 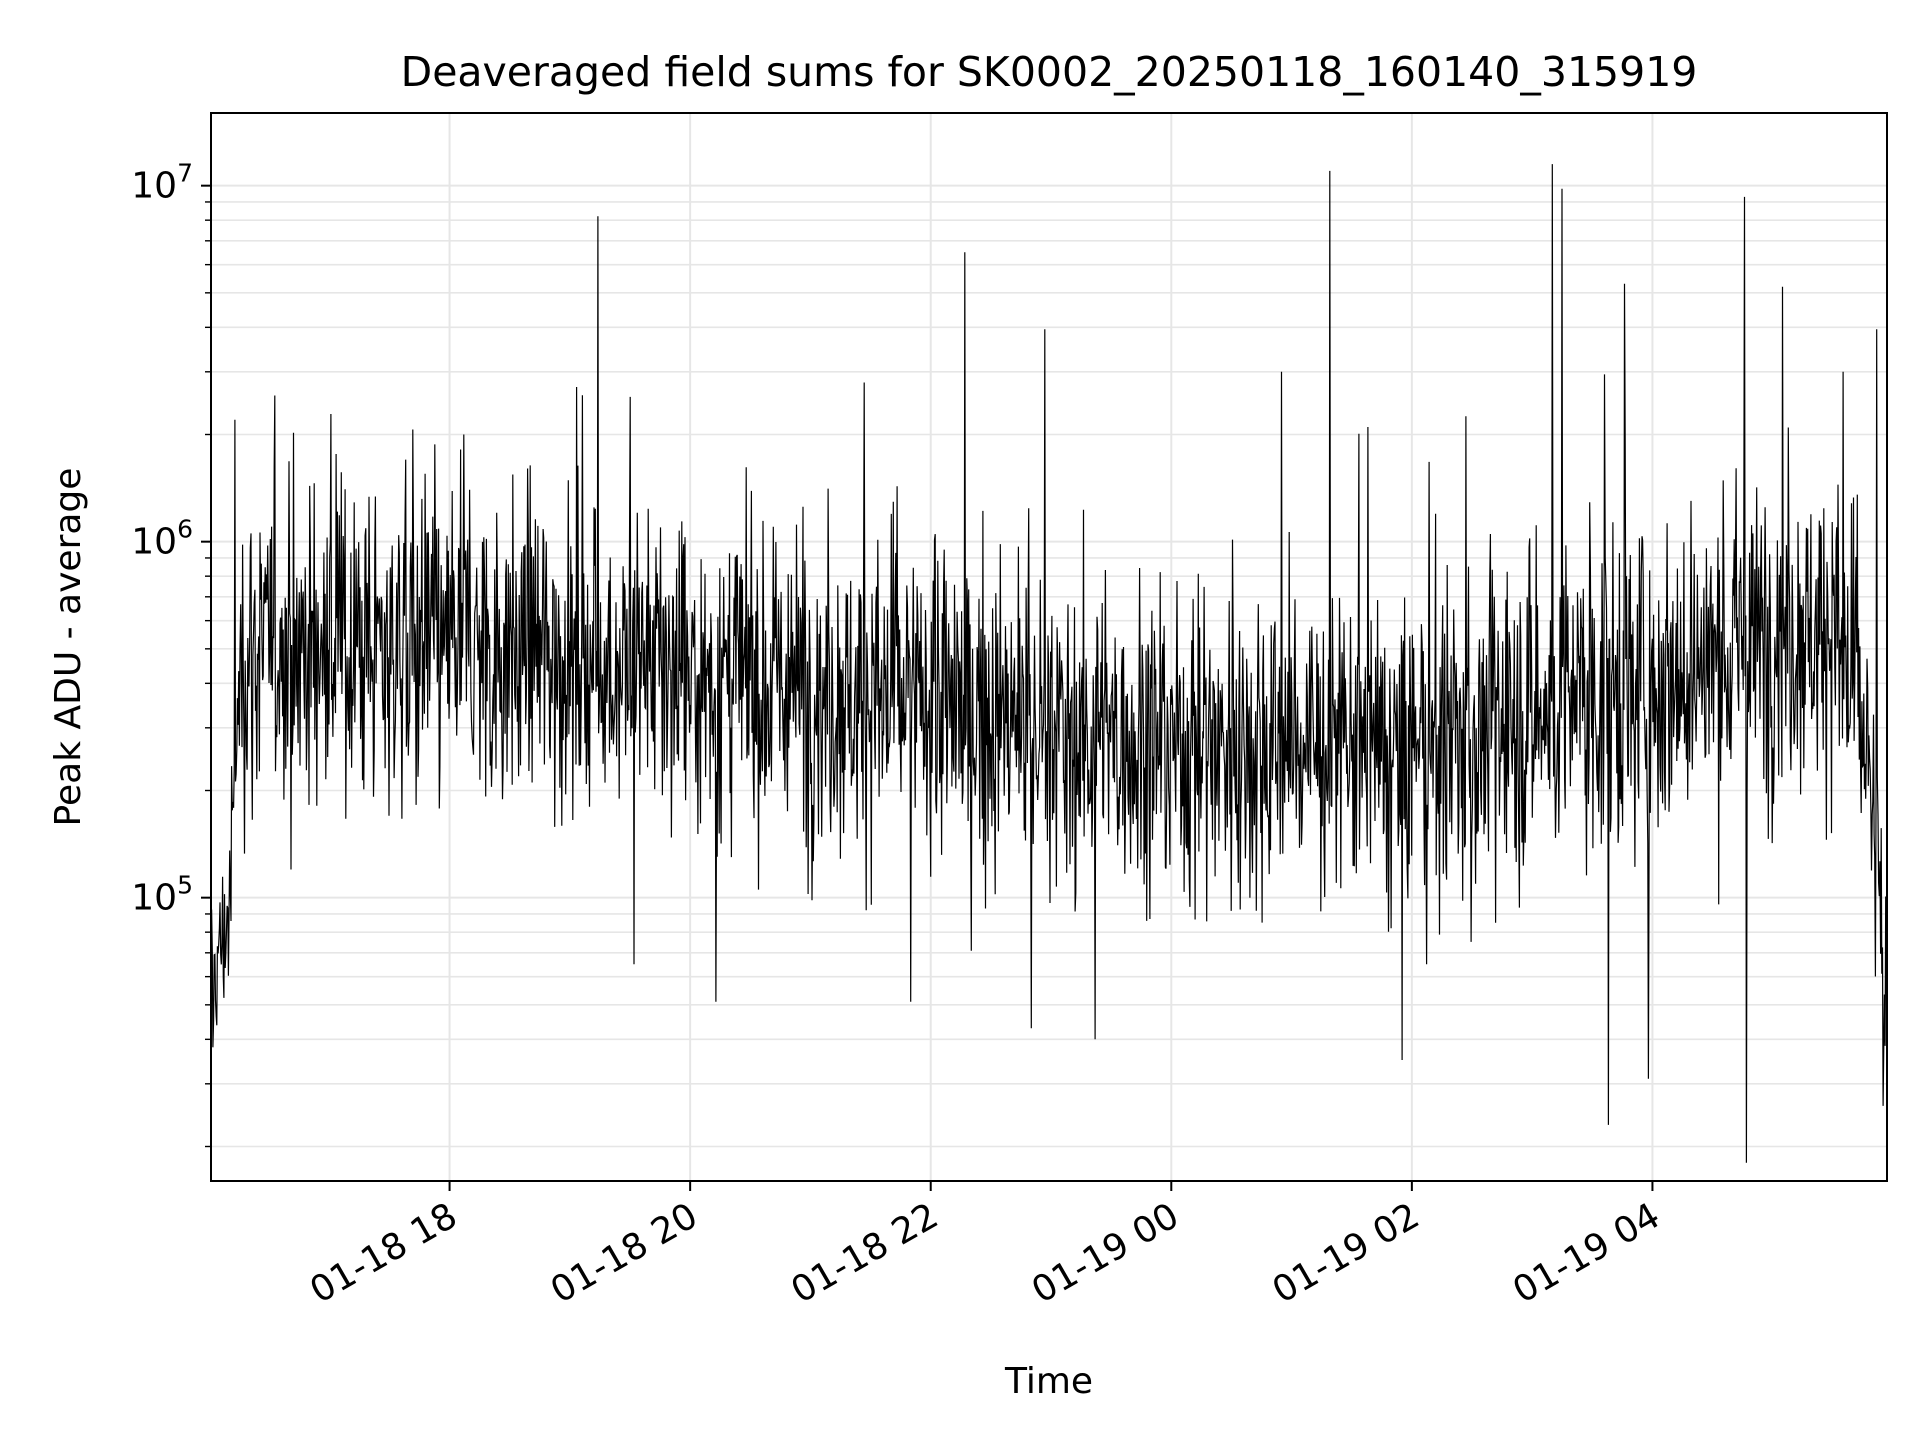 I want to click on y-axis: 10⁵ 10⁶ 10⁷, so click(x=171, y=653).